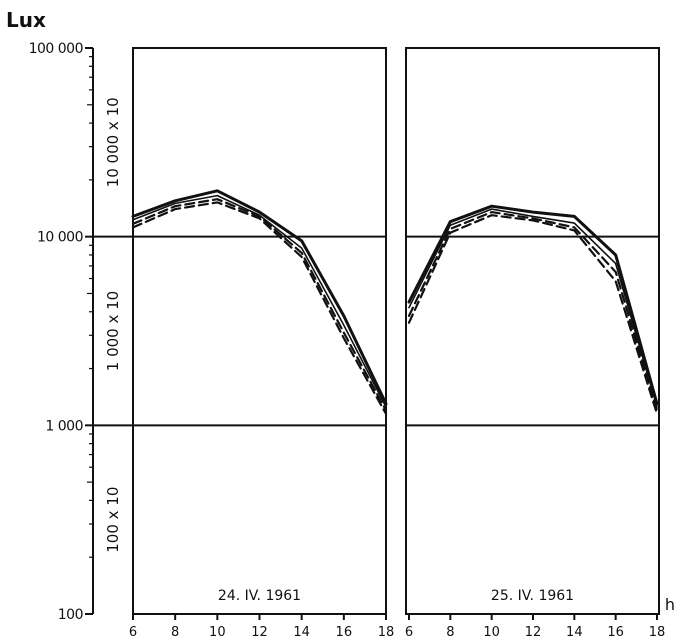 The height and width of the screenshot is (643, 680). What do you see at coordinates (670, 604) in the screenshot?
I see `x-unit-label: h` at bounding box center [670, 604].